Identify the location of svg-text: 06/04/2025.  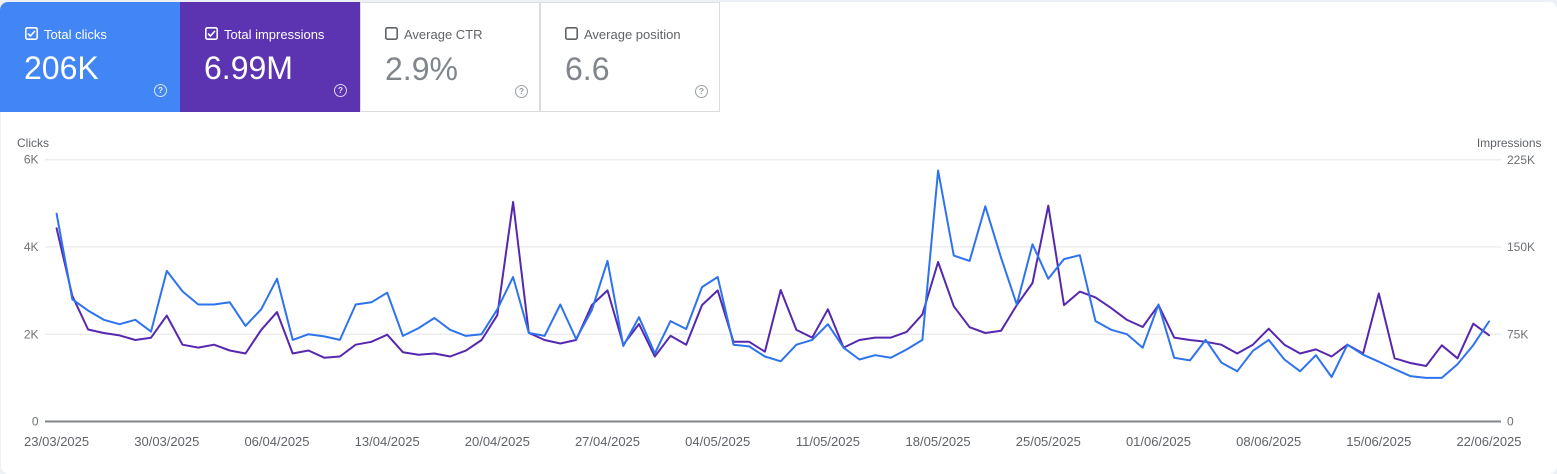
(276, 441).